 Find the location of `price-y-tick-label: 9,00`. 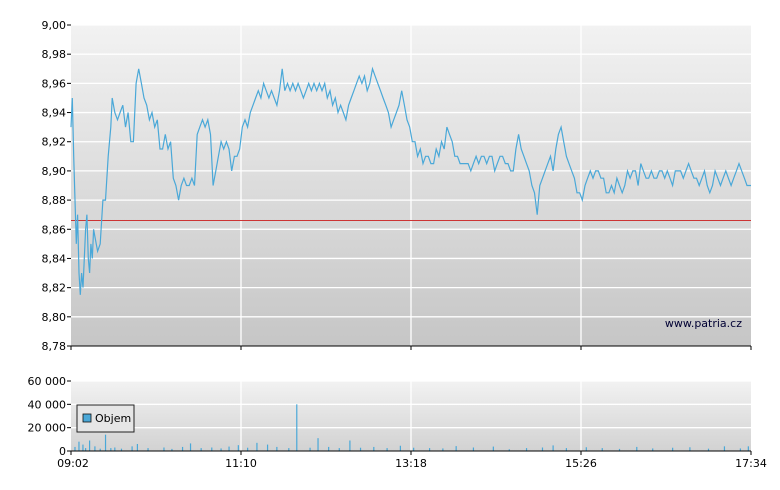

price-y-tick-label: 9,00 is located at coordinates (54, 25).